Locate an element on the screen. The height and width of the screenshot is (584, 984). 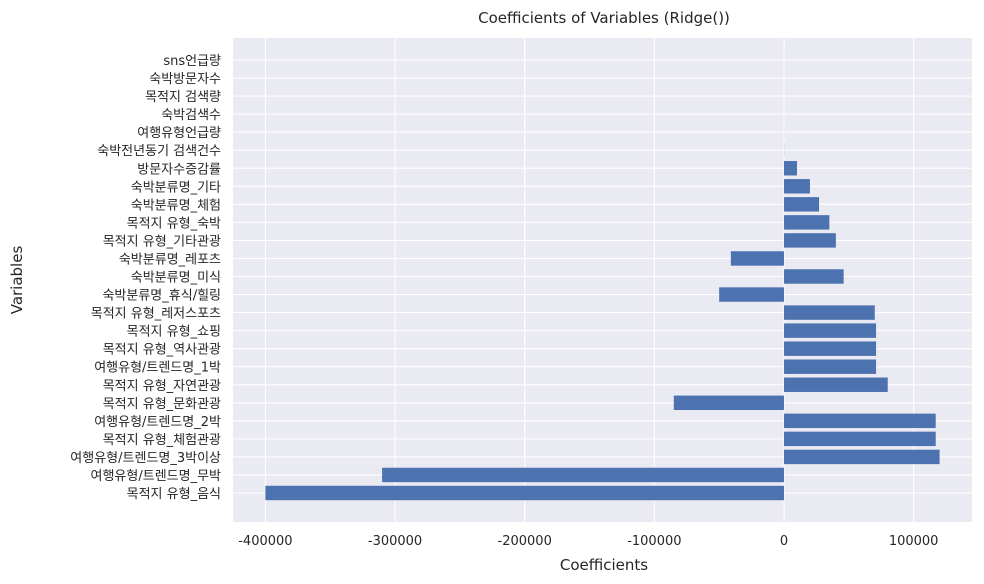
y-tick-label: 목적지 유형_음식 is located at coordinates (174, 494).